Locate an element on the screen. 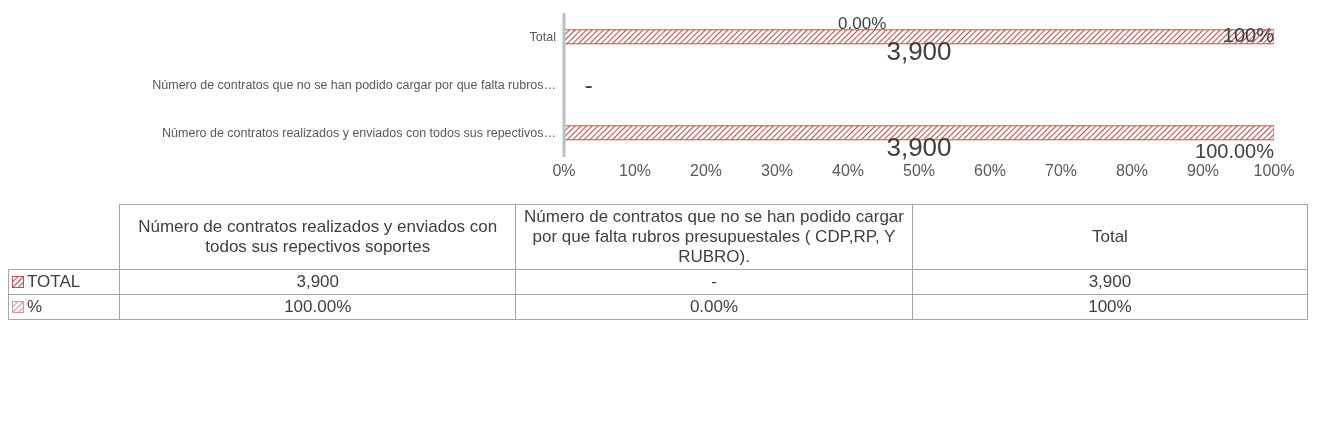 This screenshot has width=1322, height=433. x-tick-label: 80% is located at coordinates (1132, 171).